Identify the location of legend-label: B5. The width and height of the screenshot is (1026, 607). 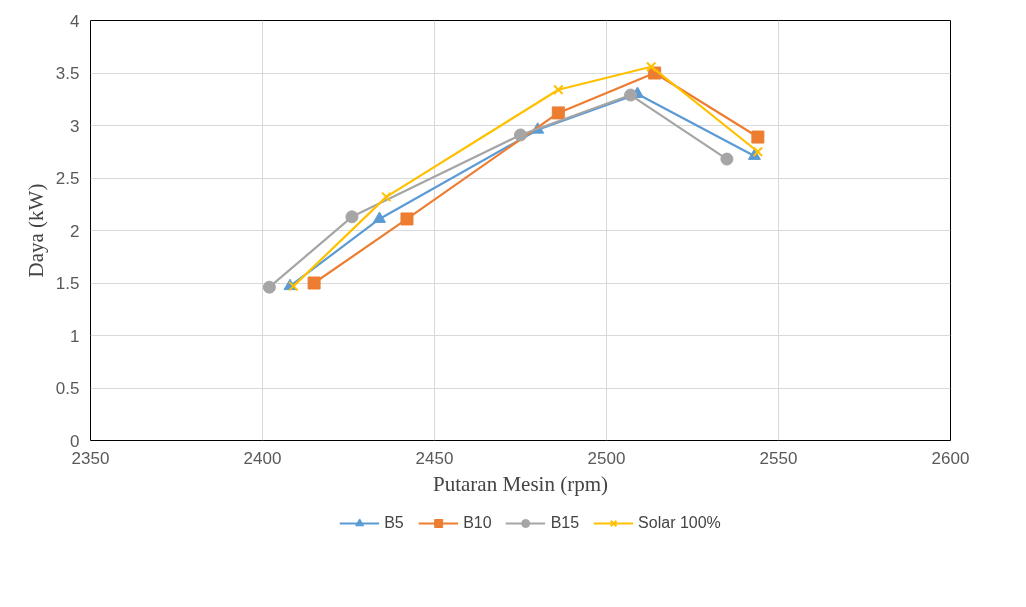
(394, 523).